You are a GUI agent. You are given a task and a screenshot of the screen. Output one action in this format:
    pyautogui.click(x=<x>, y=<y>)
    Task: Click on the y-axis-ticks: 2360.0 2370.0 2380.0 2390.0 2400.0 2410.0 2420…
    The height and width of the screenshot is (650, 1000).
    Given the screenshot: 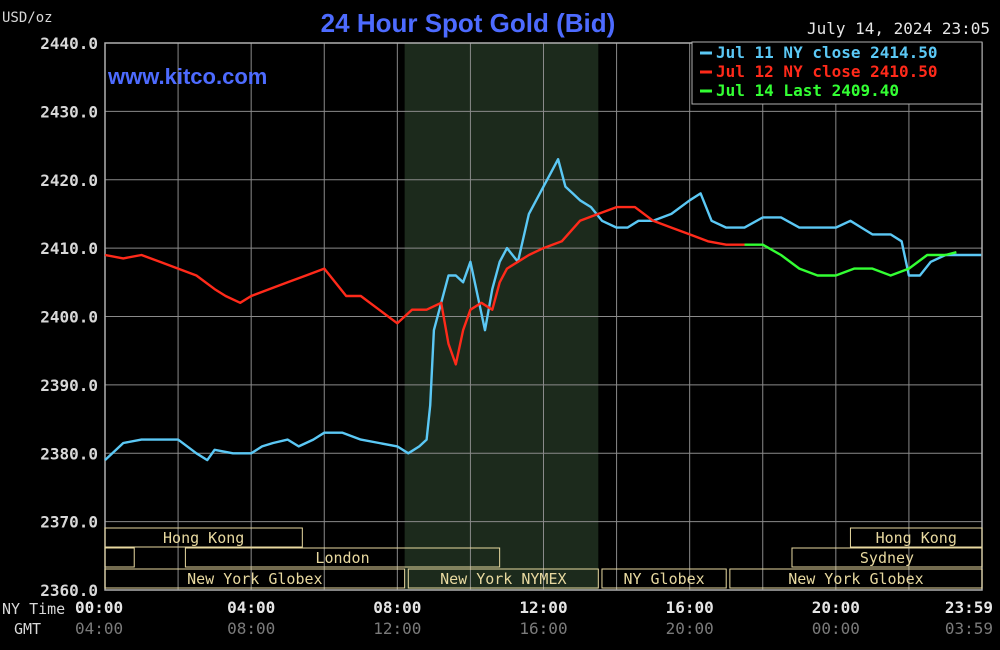 What is the action you would take?
    pyautogui.click(x=69, y=317)
    